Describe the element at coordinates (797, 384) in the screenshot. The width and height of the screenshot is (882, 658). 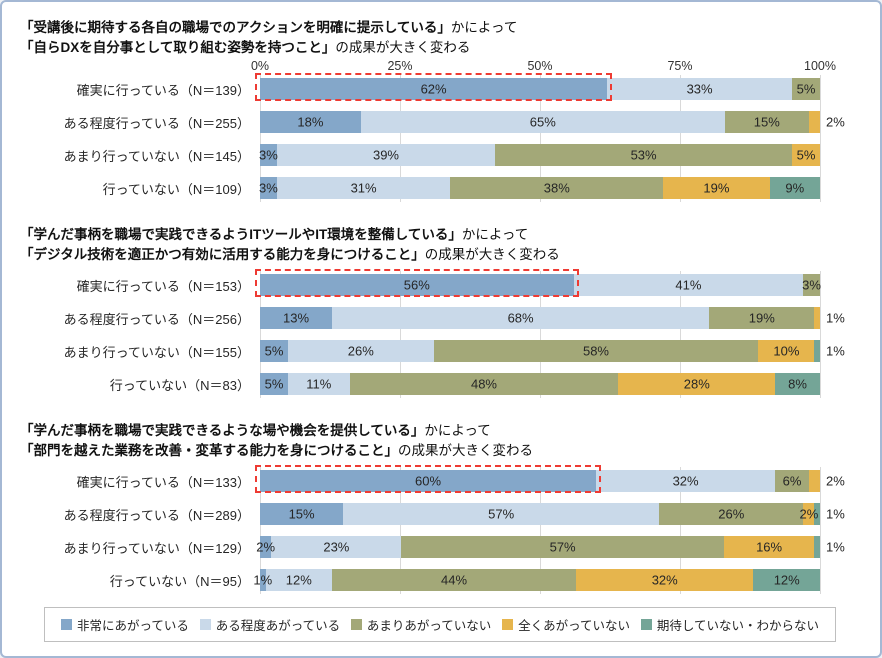
I see `bar-segment: 8%` at that location.